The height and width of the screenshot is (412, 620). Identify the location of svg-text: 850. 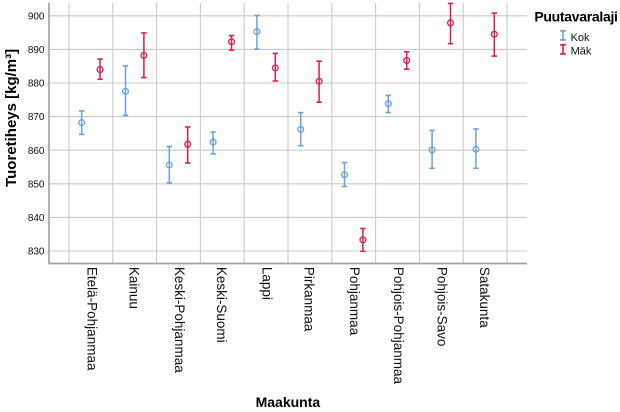
(36, 184).